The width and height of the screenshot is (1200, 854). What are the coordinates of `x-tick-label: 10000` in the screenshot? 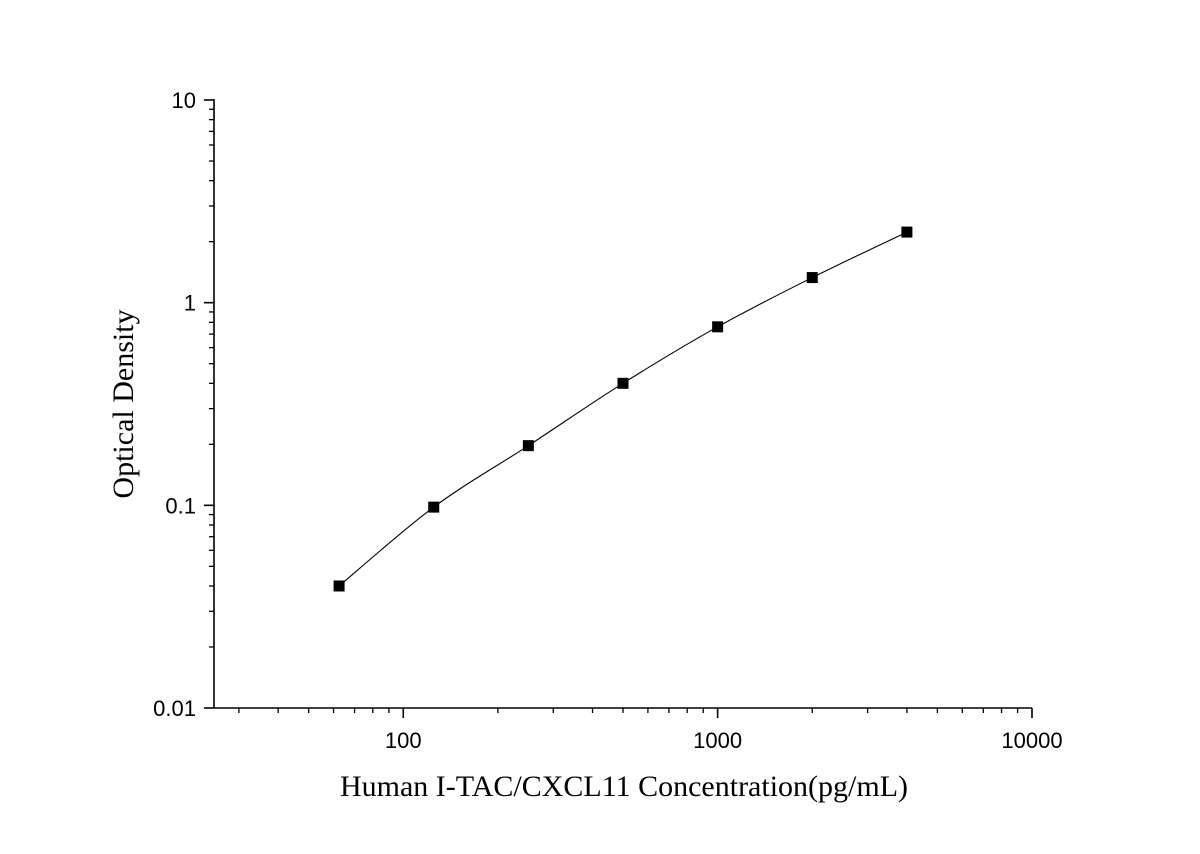 It's located at (1031, 740).